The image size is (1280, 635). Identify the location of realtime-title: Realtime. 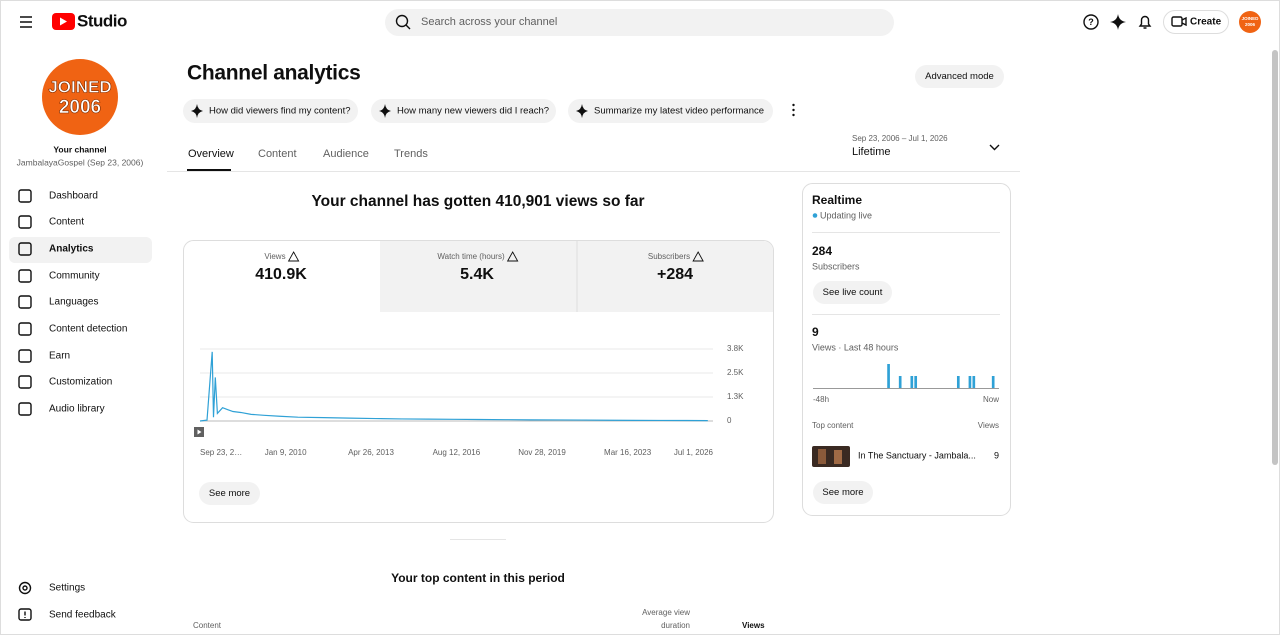
(837, 200).